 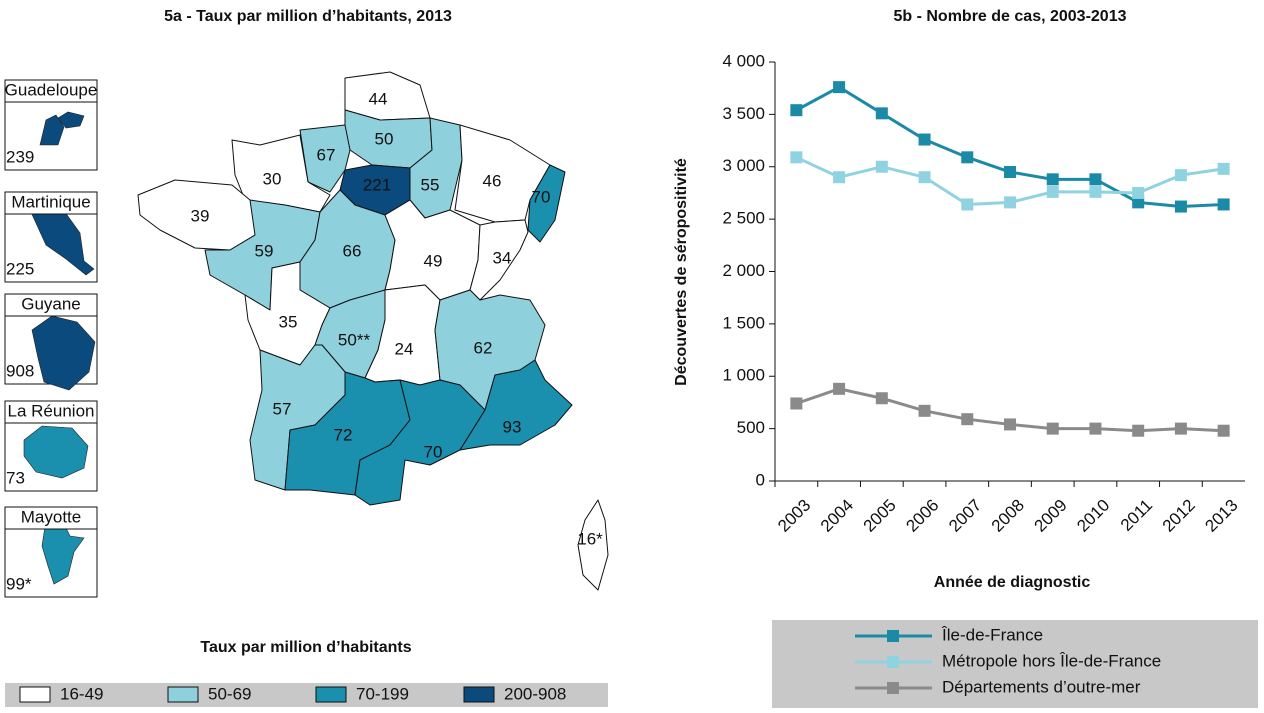 What do you see at coordinates (880, 516) in the screenshot?
I see `x-tick-label: 2005` at bounding box center [880, 516].